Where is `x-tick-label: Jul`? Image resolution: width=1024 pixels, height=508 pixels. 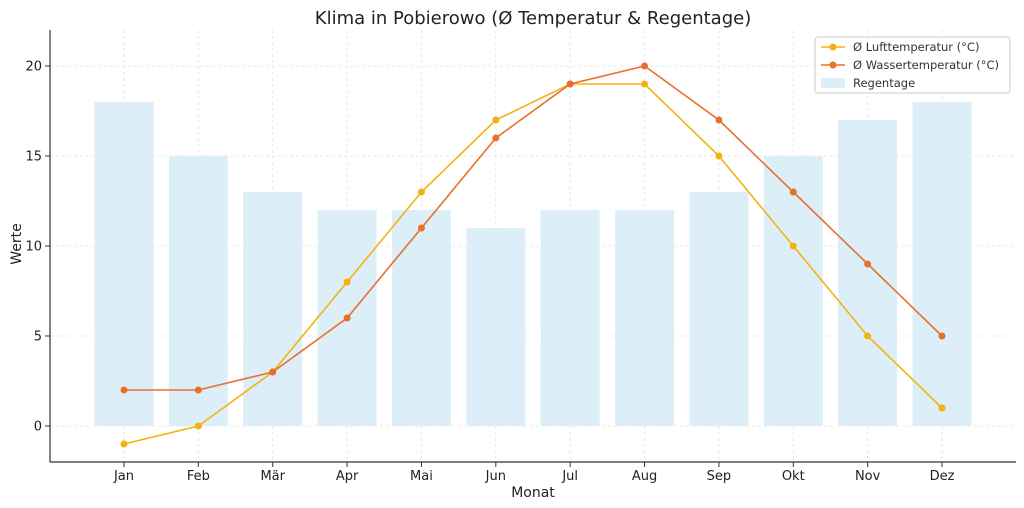
x-tick-label: Jul is located at coordinates (569, 476).